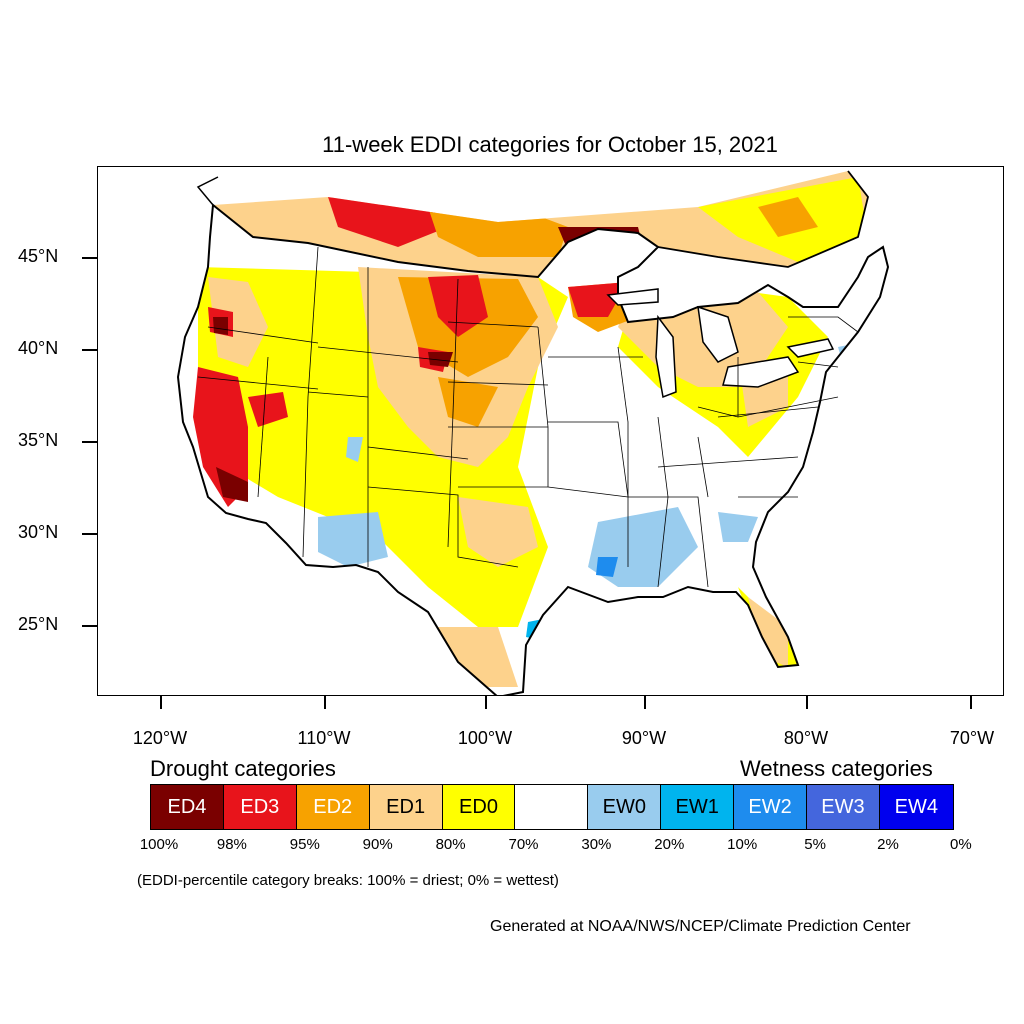 This screenshot has width=1024, height=1024. I want to click on legend-break-label: 2%, so click(888, 844).